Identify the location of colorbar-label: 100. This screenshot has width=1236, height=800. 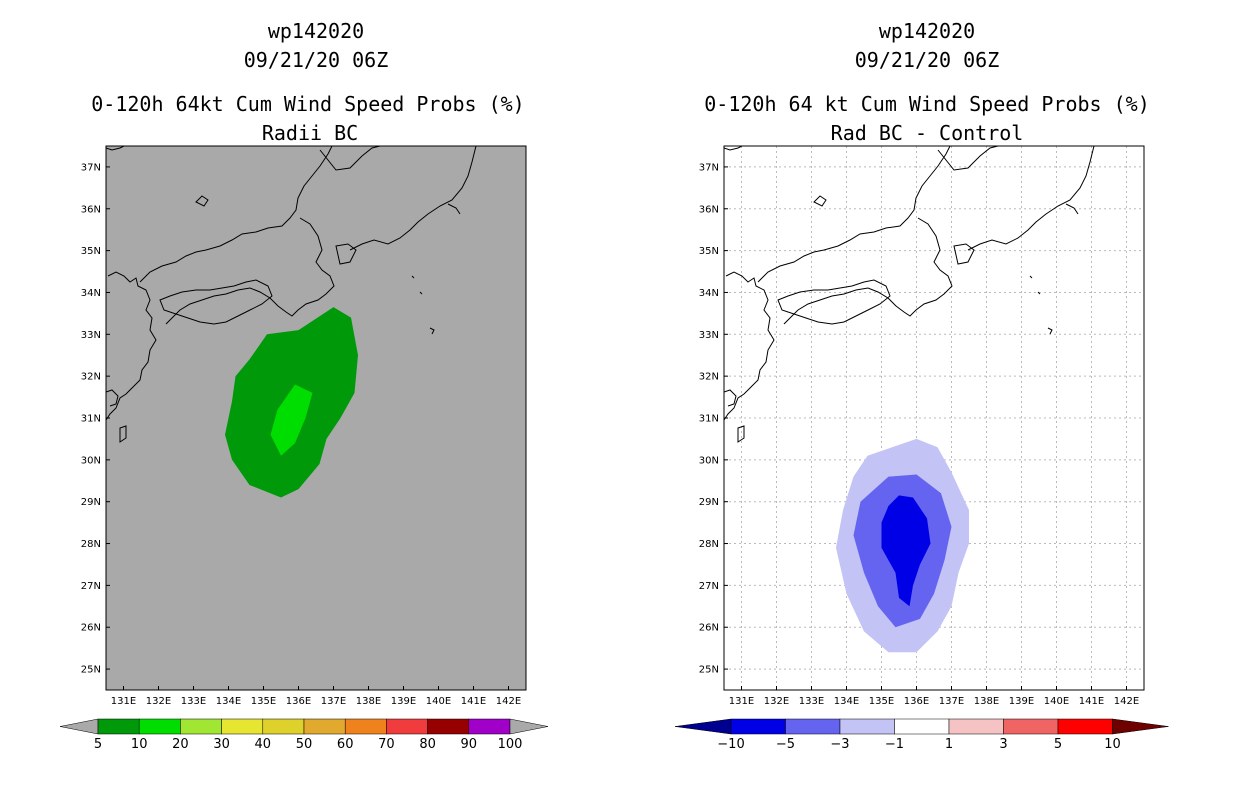
(510, 744).